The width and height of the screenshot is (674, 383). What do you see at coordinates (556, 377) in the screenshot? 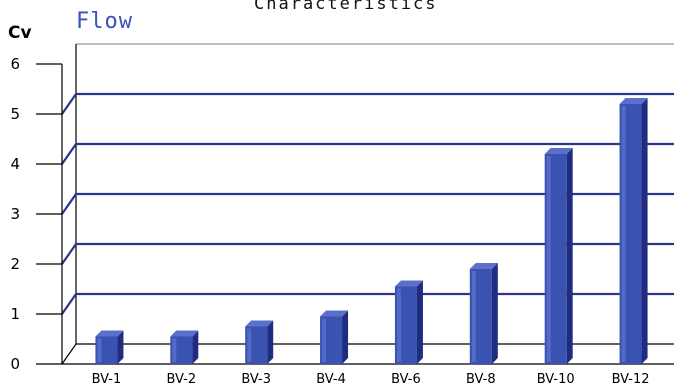
I see `x-tick-label-BV-10: BV-10` at bounding box center [556, 377].